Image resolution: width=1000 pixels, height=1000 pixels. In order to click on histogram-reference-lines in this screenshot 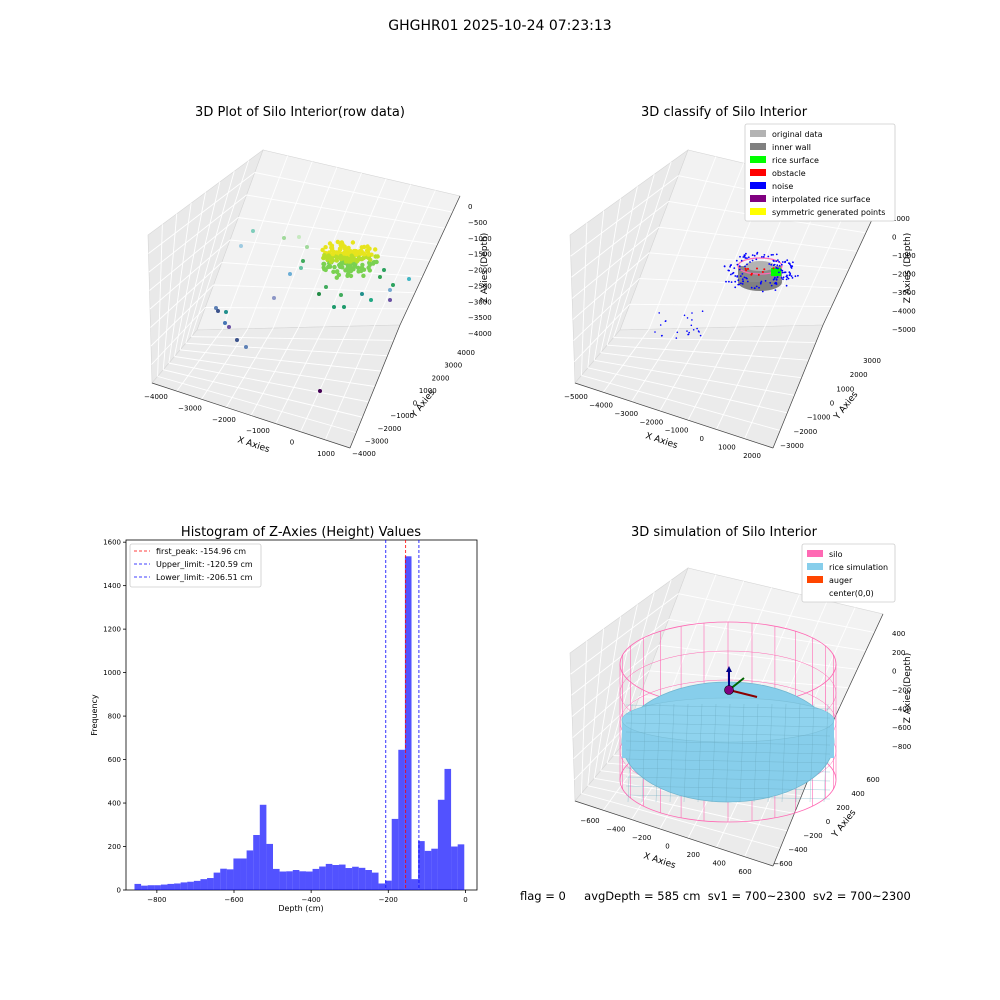, I will do `click(402, 715)`.